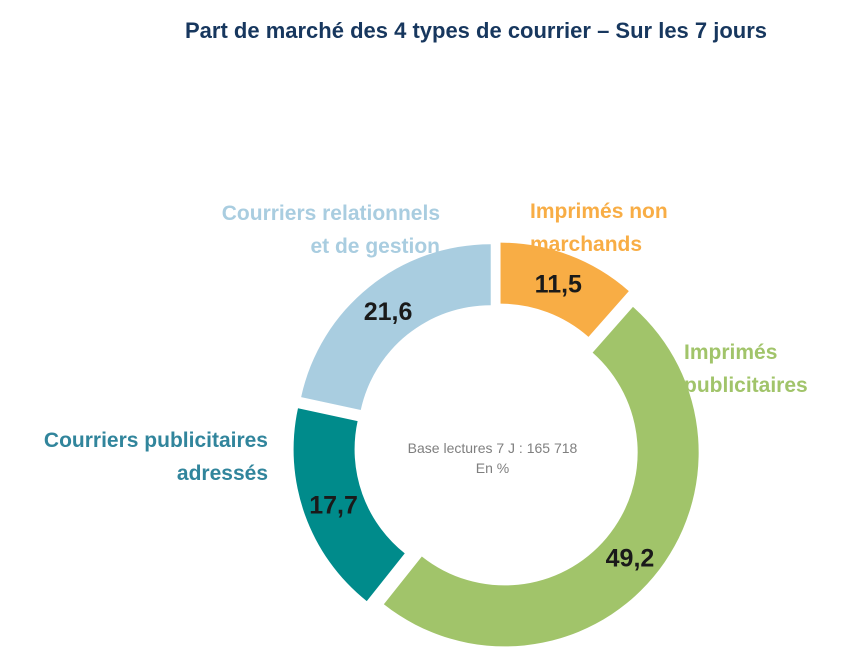  Describe the element at coordinates (330, 213) in the screenshot. I see `label-courriers-relationnels-line1: Courriers relationnels` at that location.